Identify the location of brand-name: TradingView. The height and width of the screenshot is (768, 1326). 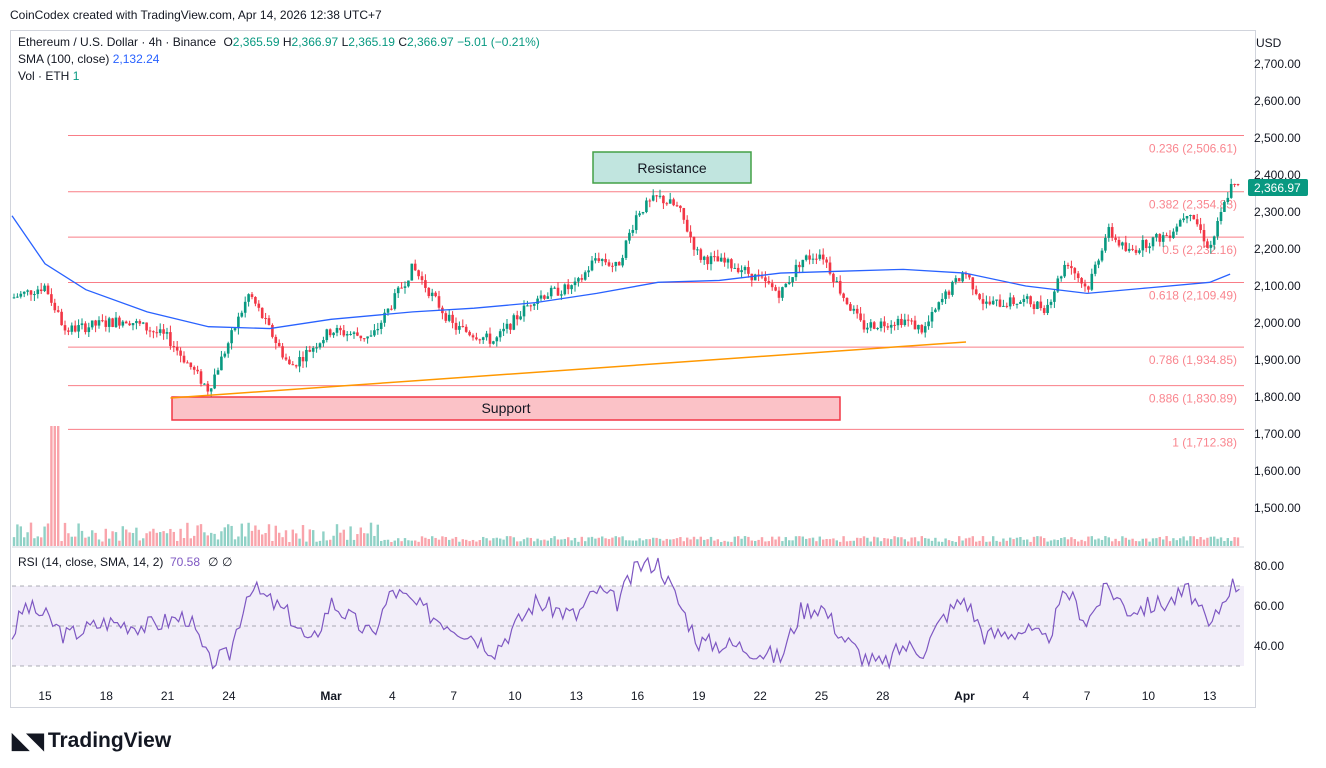
(109, 740).